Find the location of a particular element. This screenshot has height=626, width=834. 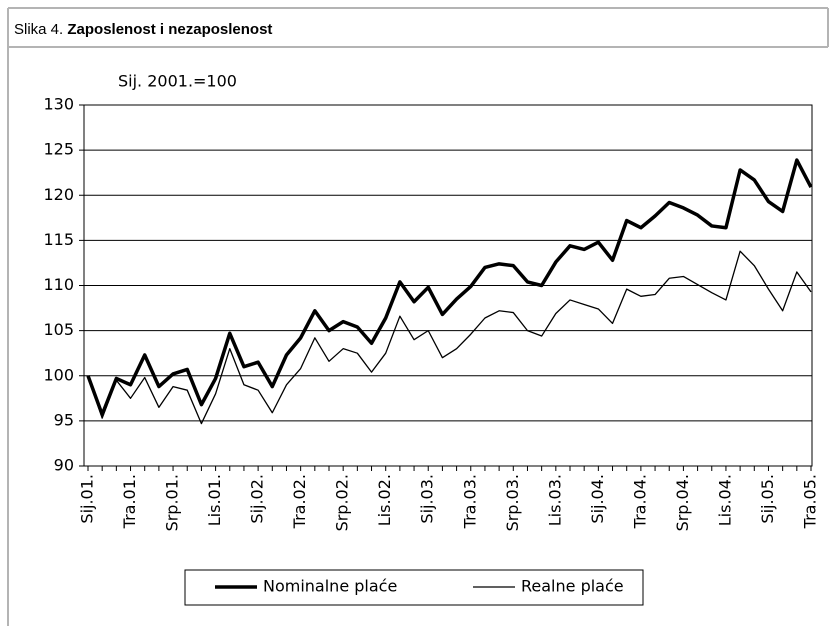

y-tick-label: 120 is located at coordinates (58, 194).